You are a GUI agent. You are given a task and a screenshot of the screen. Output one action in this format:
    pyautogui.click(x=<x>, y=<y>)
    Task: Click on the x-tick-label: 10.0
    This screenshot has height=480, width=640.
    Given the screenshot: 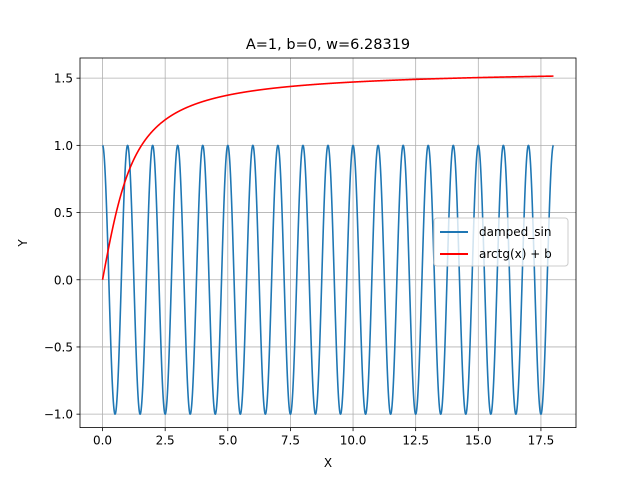 What is the action you would take?
    pyautogui.click(x=353, y=441)
    